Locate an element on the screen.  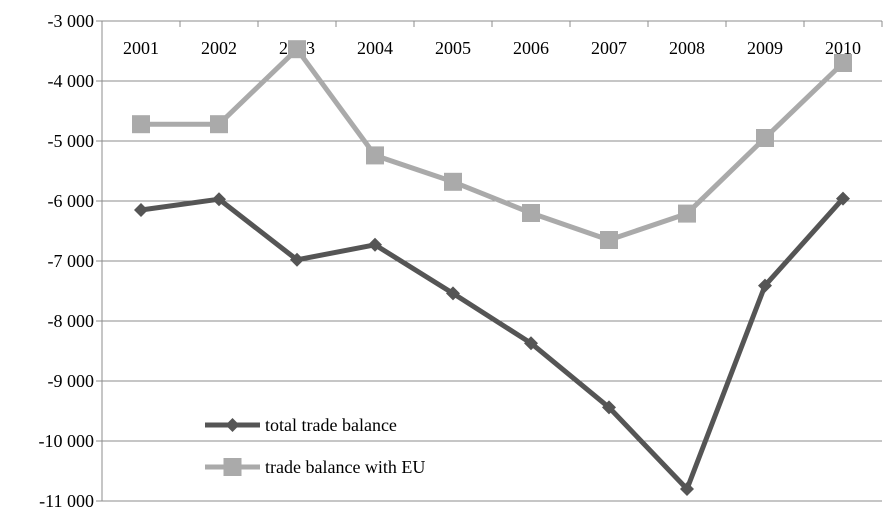
legend: total trade balance trade balance with EU is located at coordinates (315, 446).